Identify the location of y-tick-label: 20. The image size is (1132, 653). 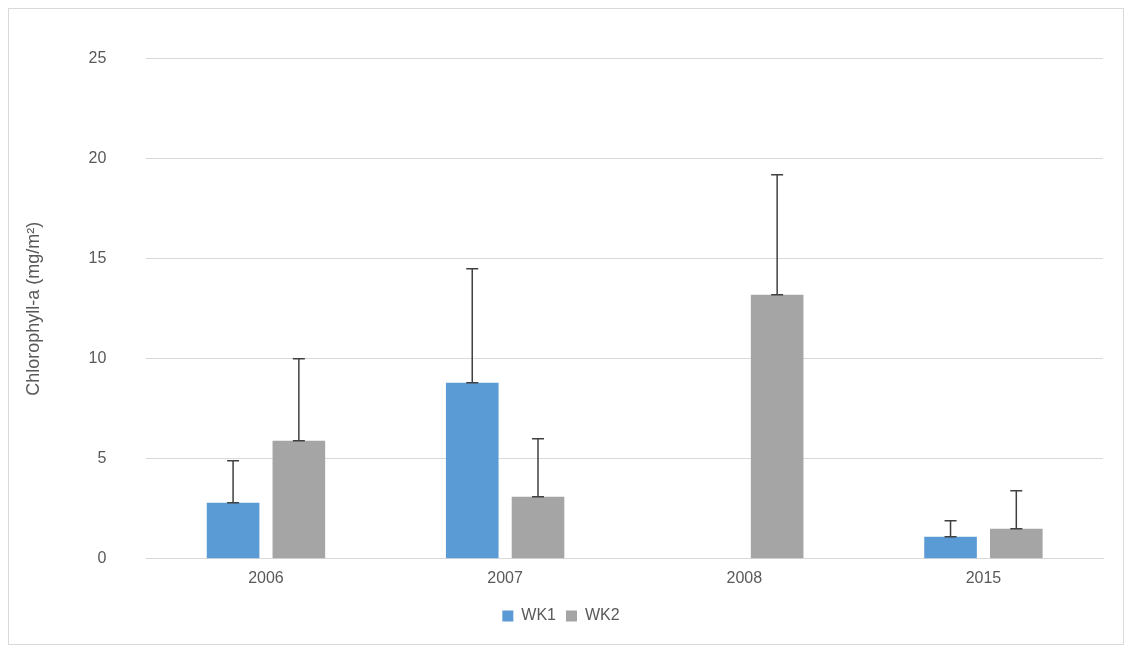
(97, 158).